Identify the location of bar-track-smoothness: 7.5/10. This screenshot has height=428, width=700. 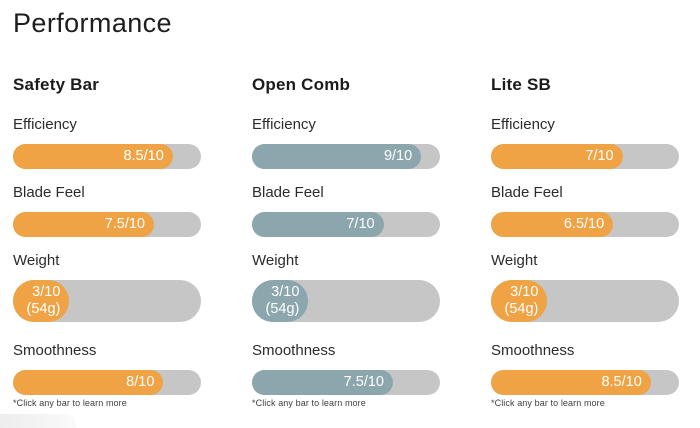
(346, 382).